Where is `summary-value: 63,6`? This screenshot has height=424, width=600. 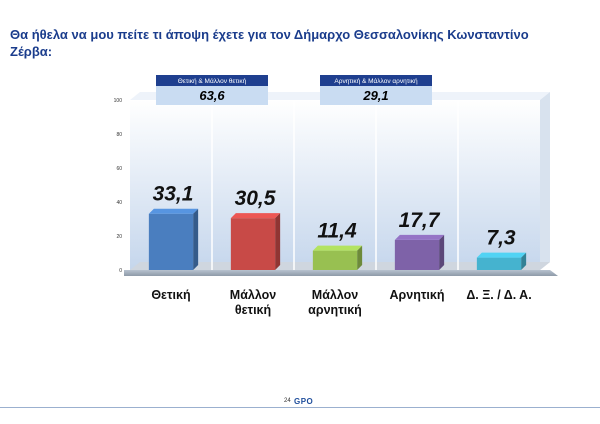
summary-value: 63,6 is located at coordinates (212, 95).